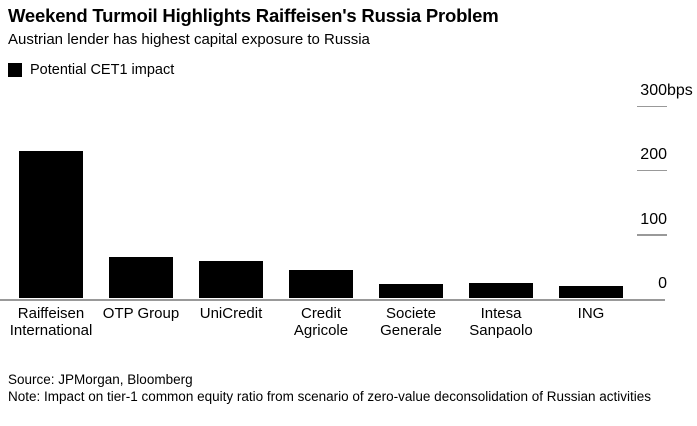 The height and width of the screenshot is (426, 697). Describe the element at coordinates (321, 322) in the screenshot. I see `x-label-credit-agricole: Credit Agricole` at that location.